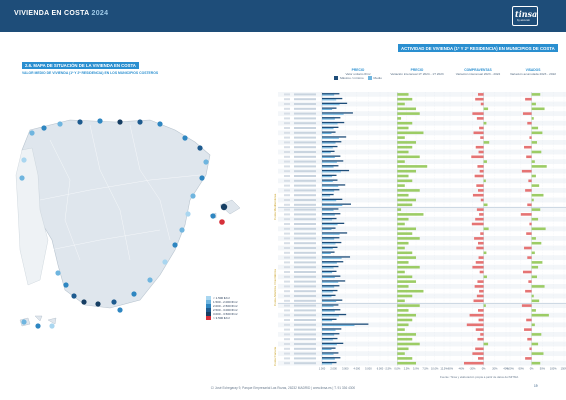 This screenshot has width=566, height=400. Describe the element at coordinates (524, 20) in the screenshot. I see `logo-subtext: by accumin` at that location.